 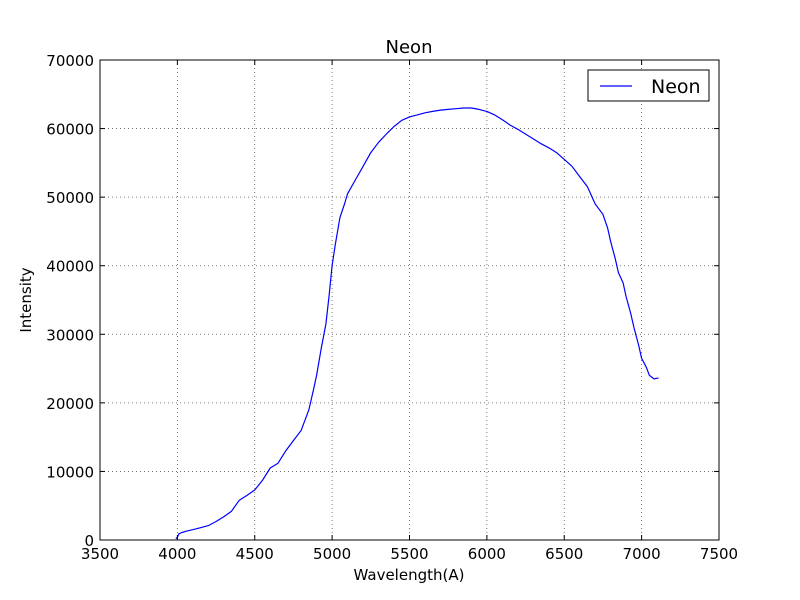 I want to click on y-tick-labels: 0 10000 20000 30000 40000 50000 60000 70000, so click(x=70, y=301).